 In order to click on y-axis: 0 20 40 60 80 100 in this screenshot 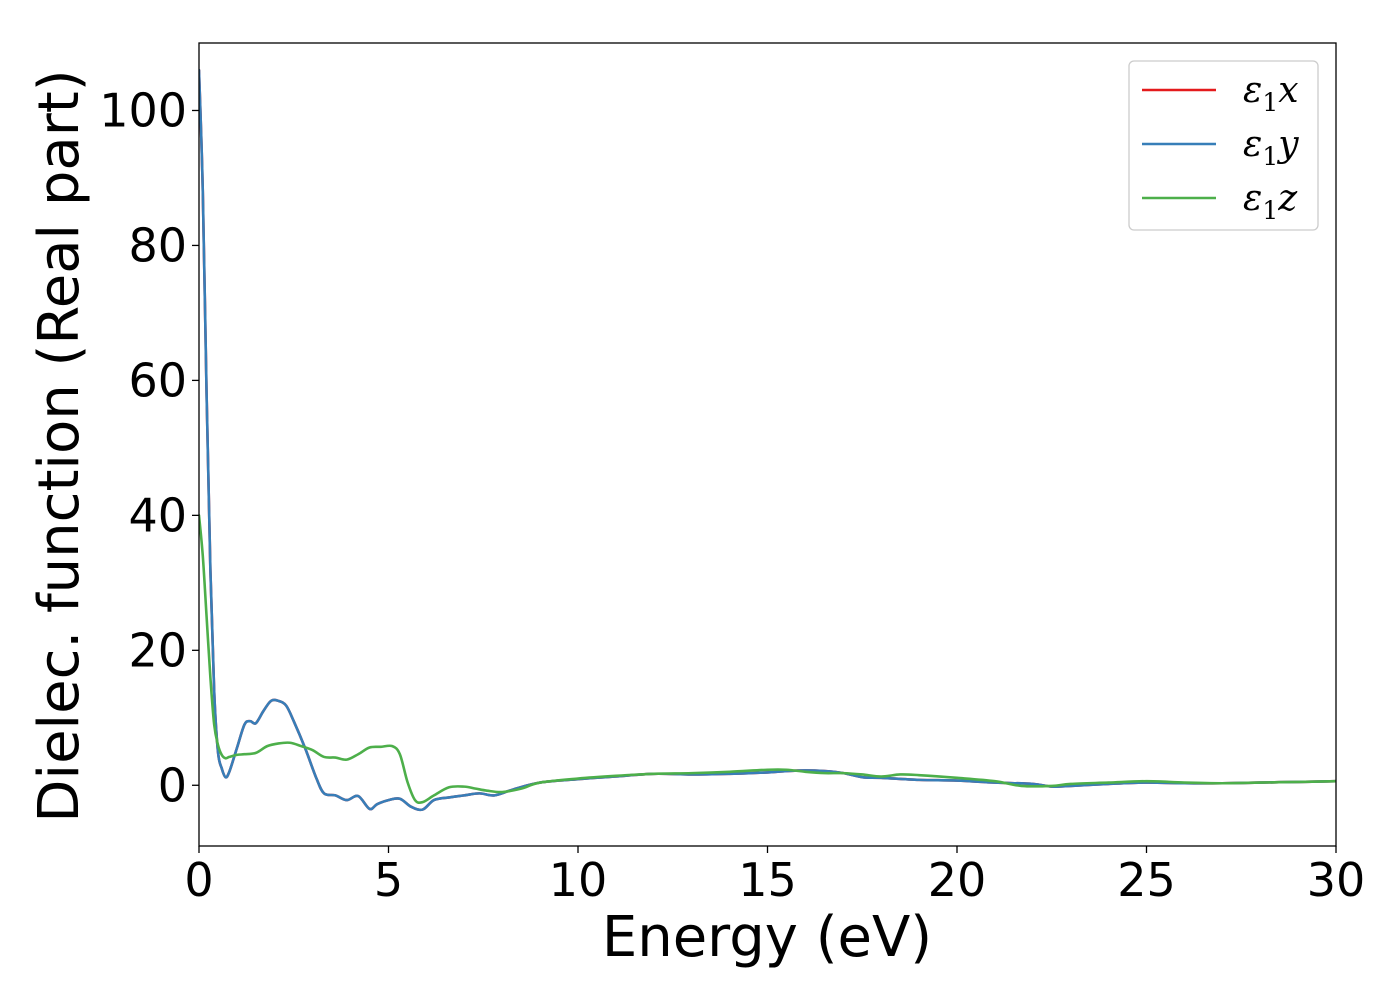, I will do `click(149, 447)`.